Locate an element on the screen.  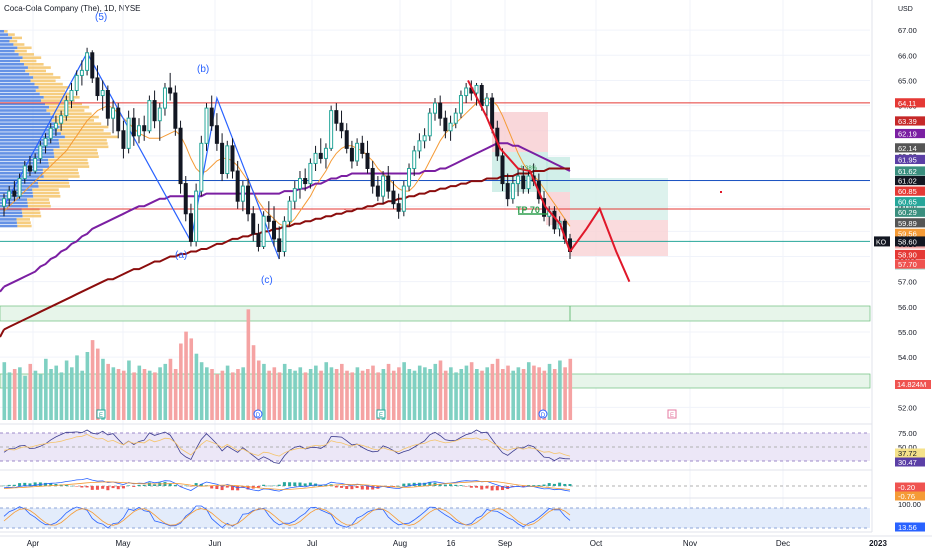
time-axis-label: 2023 is located at coordinates (878, 543).